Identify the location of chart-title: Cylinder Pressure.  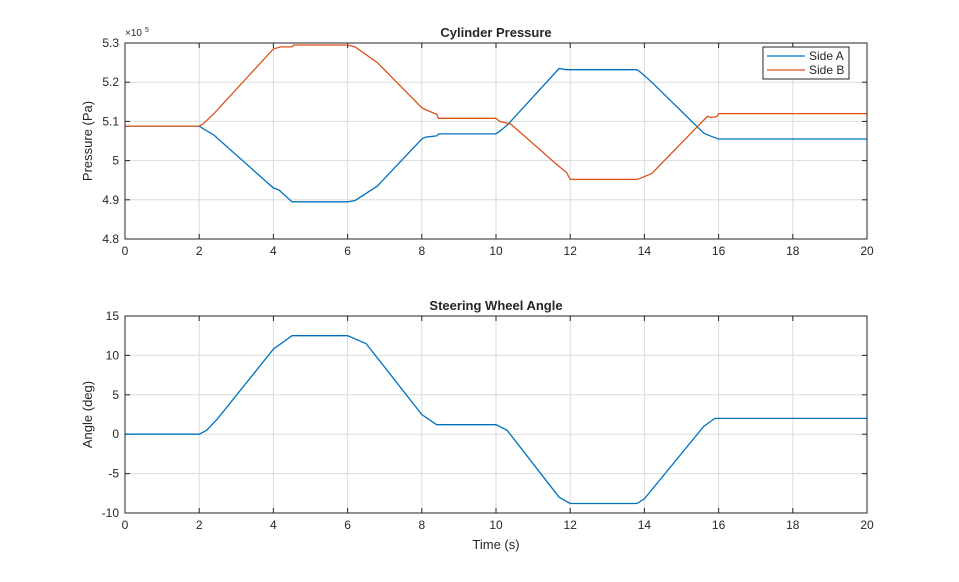
(495, 32).